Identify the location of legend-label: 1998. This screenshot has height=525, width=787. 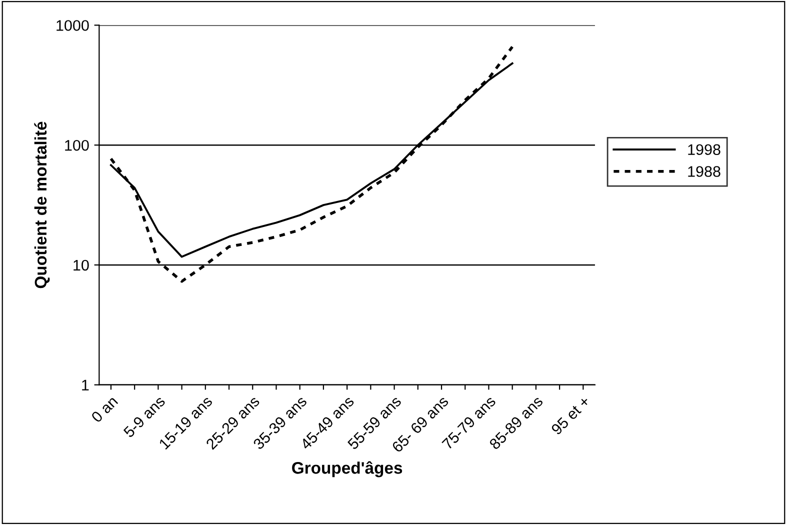
(704, 150).